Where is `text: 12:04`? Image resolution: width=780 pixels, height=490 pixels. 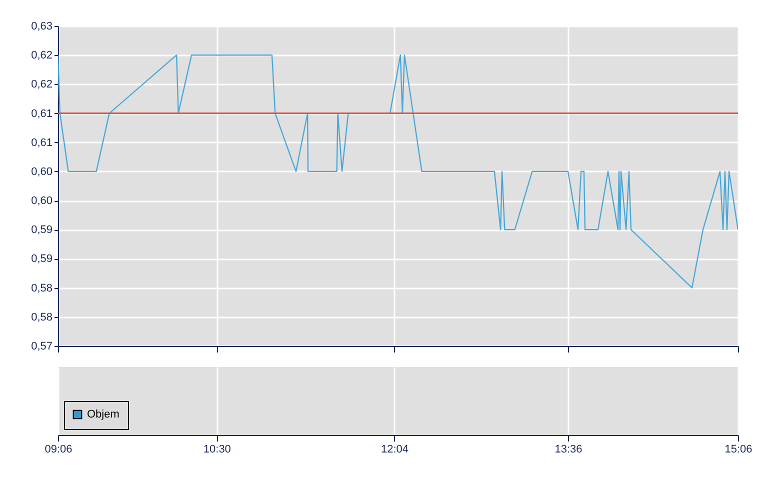
text: 12:04 is located at coordinates (394, 450).